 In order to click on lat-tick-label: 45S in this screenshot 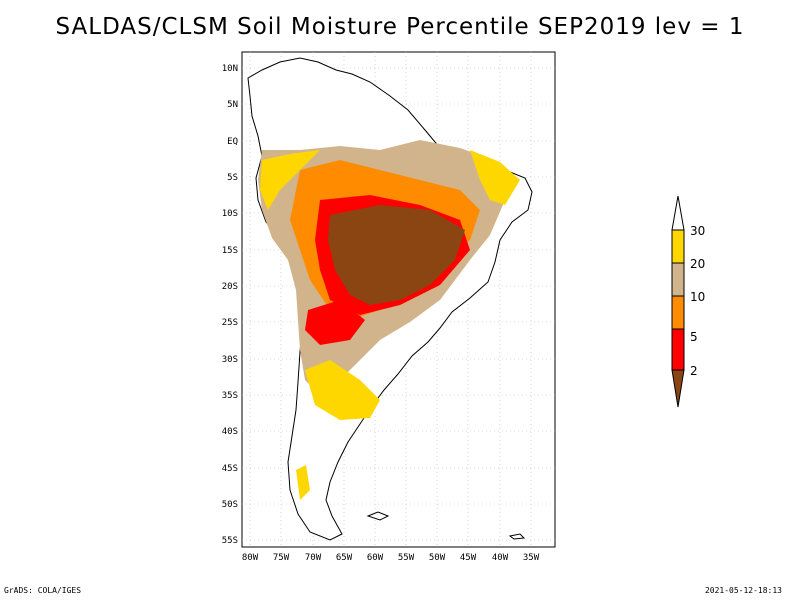, I will do `click(230, 469)`.